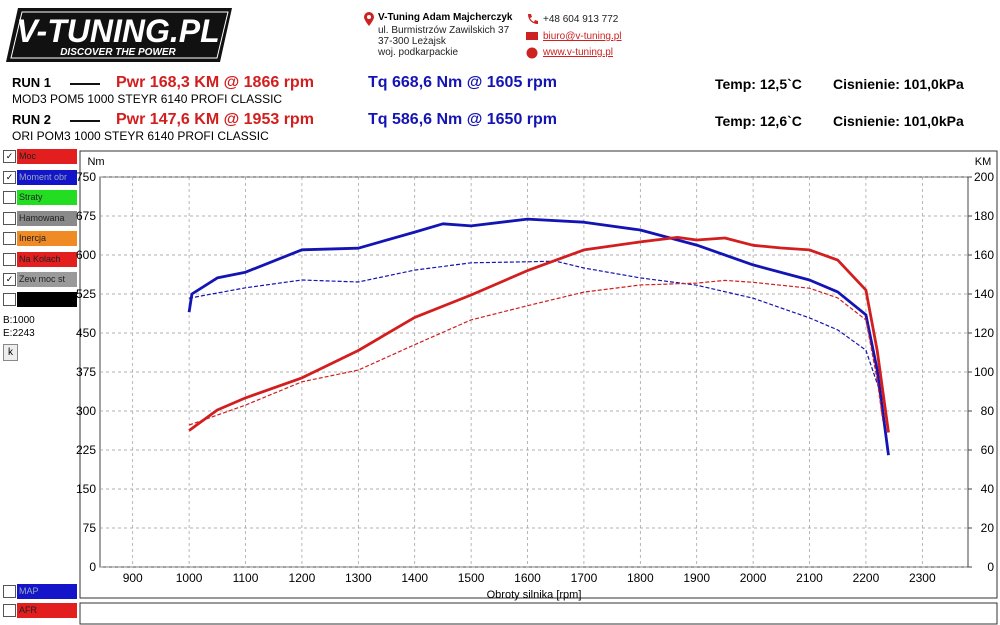 Image resolution: width=1000 pixels, height=625 pixels. I want to click on toggle-label: MAP, so click(47, 591).